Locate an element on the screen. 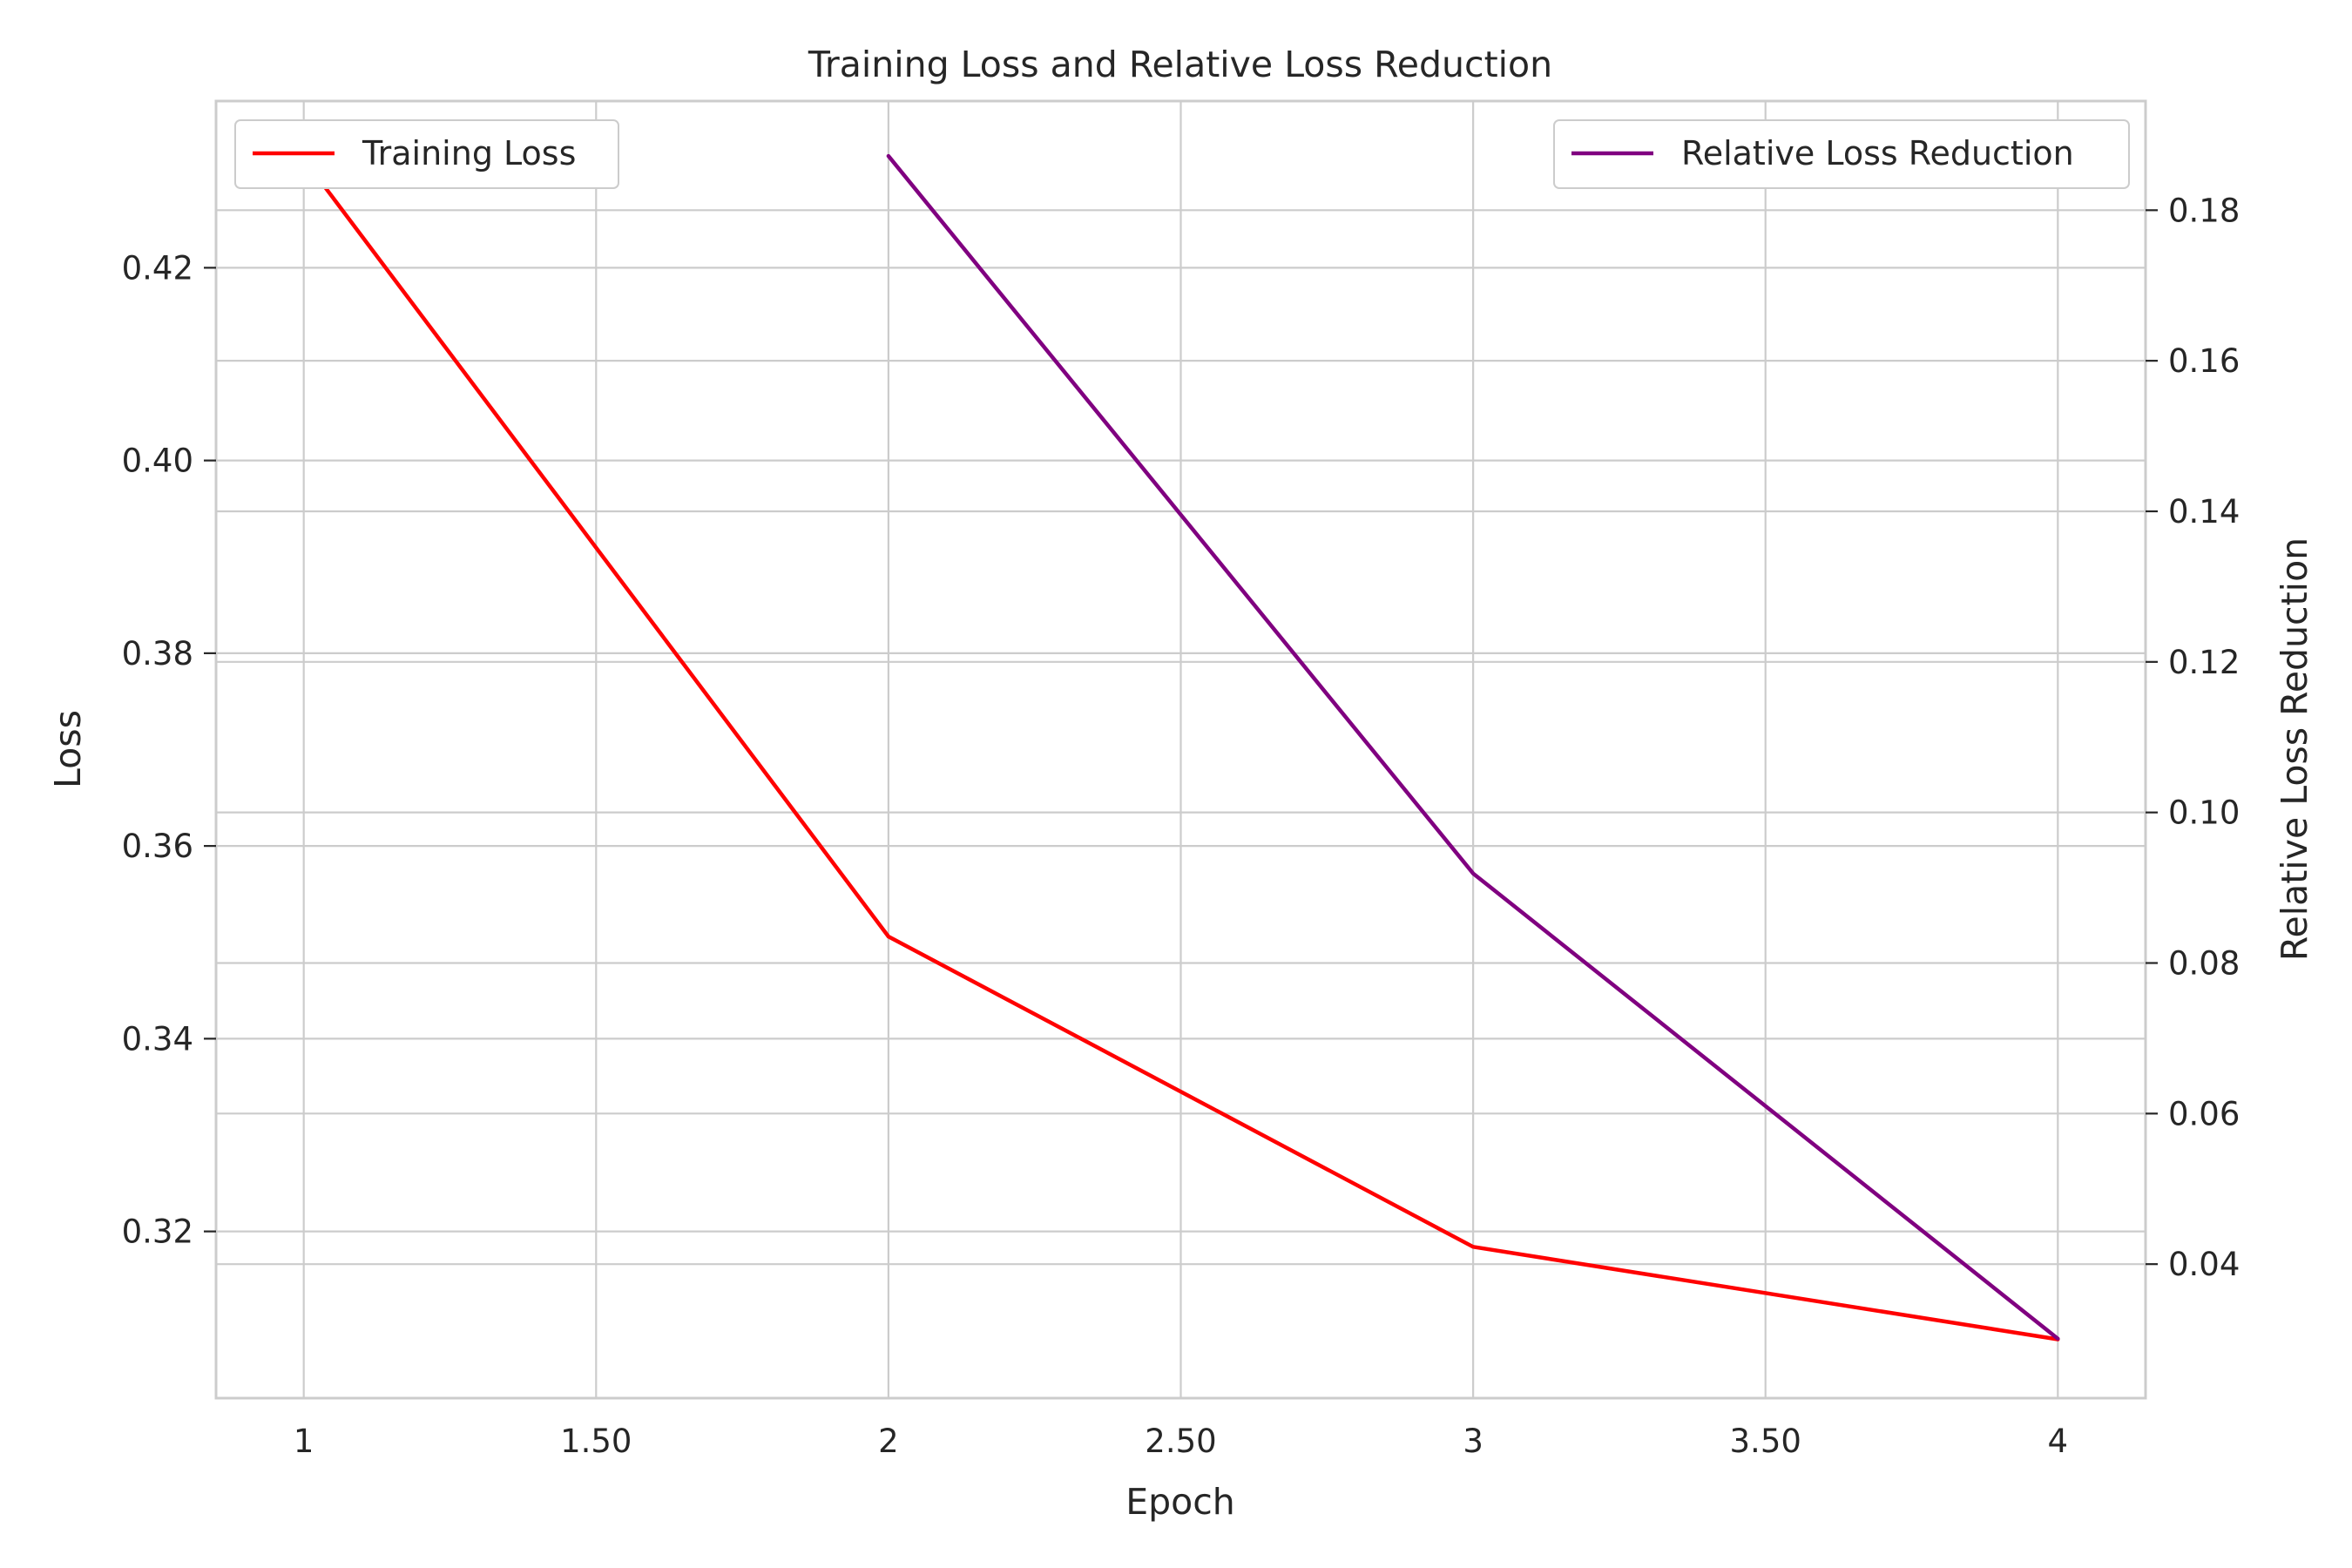 The image size is (2352, 1568). x-tick-label: 1.50 is located at coordinates (596, 1441).